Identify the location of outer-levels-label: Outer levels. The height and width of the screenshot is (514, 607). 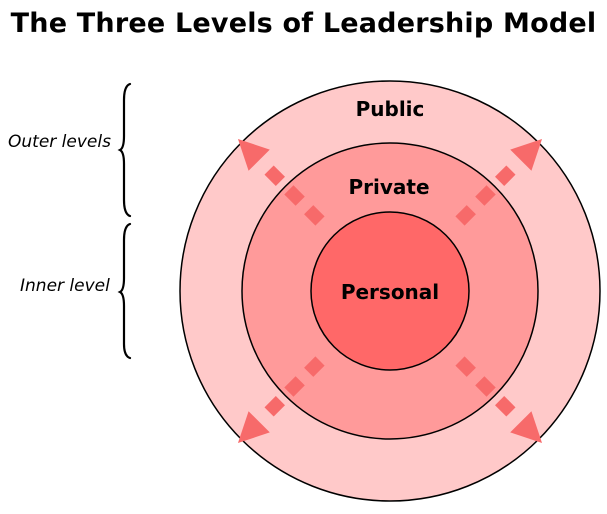
(59, 142).